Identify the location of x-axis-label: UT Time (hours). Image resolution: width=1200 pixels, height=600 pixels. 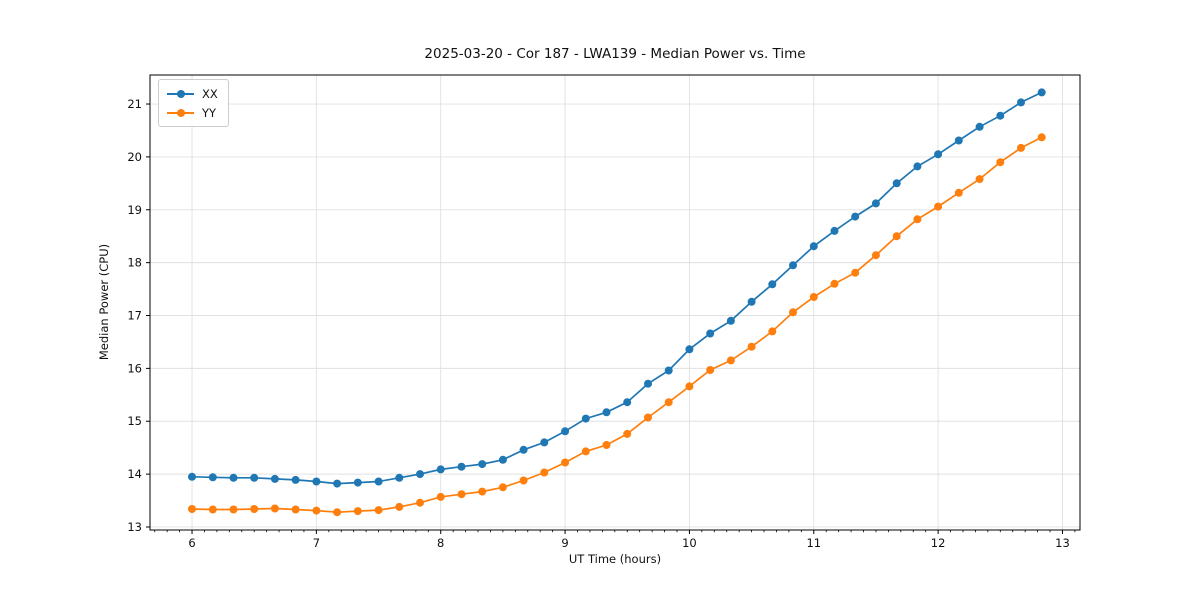
(615, 559).